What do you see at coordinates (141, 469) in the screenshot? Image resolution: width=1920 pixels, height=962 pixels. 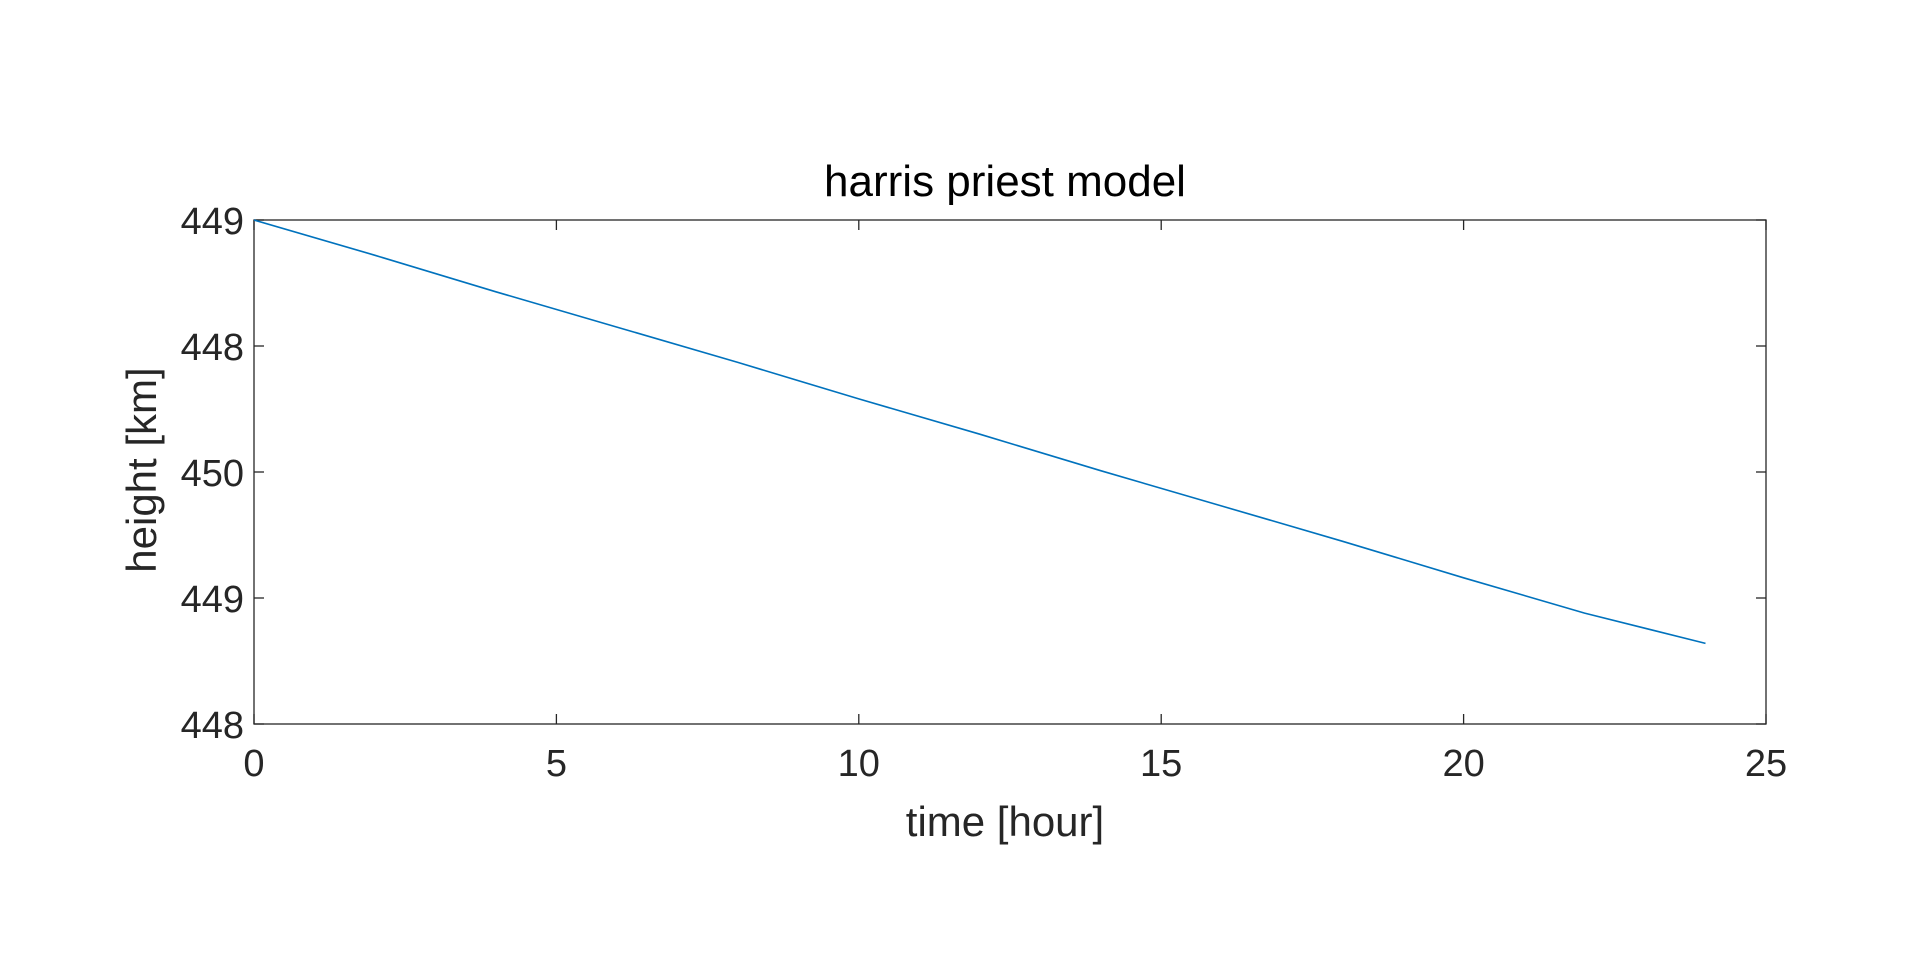 I see `y-axis-label: height [km]` at bounding box center [141, 469].